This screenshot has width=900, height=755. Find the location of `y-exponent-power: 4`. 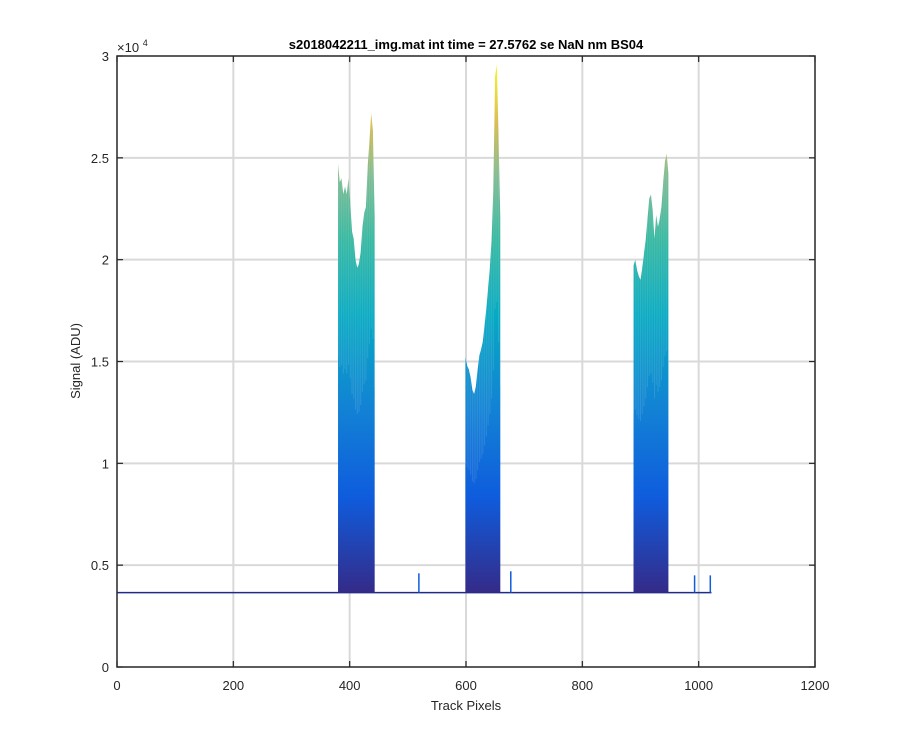

y-exponent-power: 4 is located at coordinates (145, 43).